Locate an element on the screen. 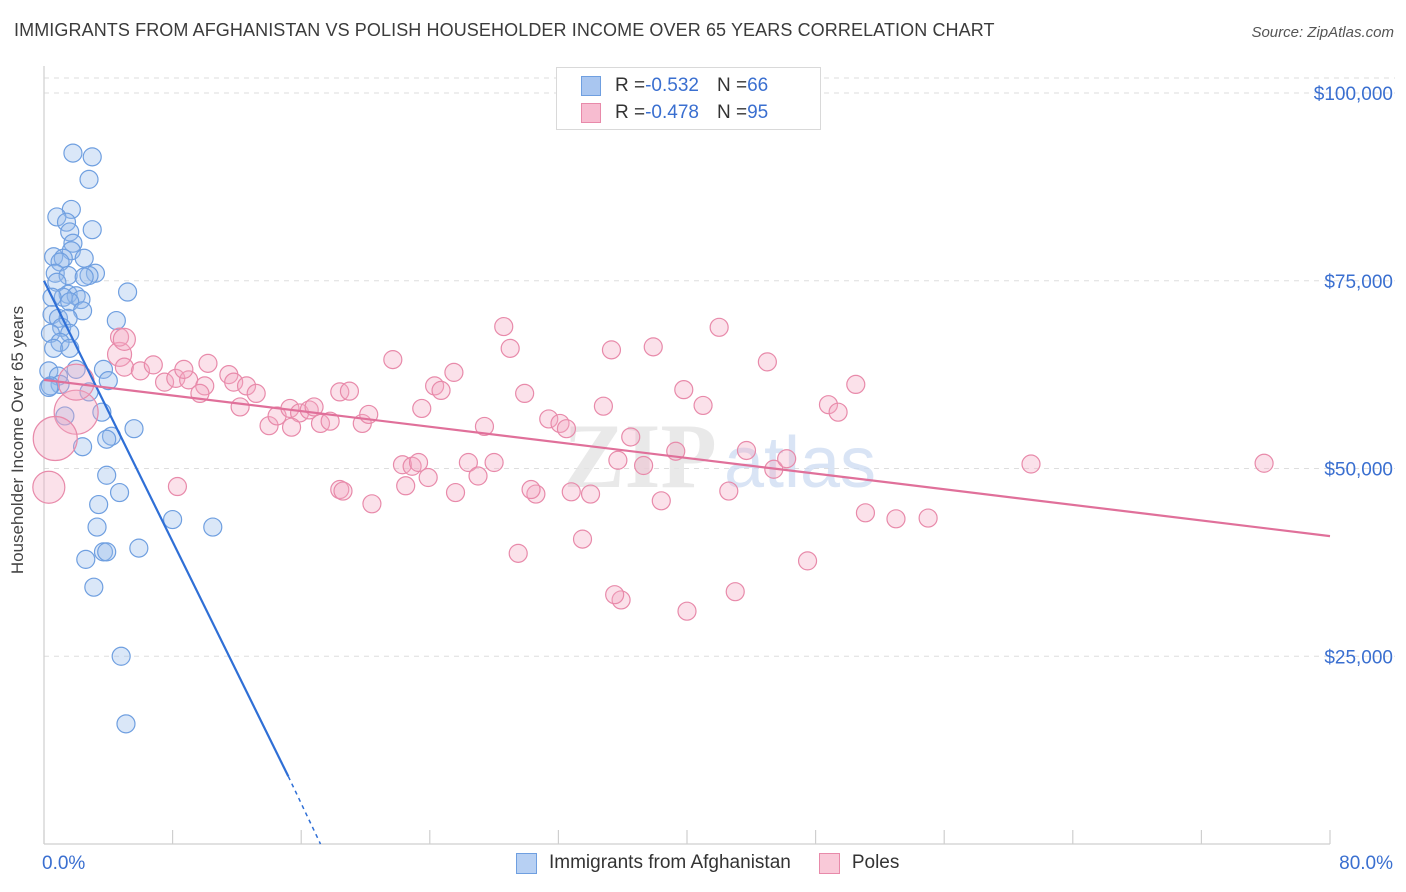 The width and height of the screenshot is (1406, 892). series-legend-item-poles: Poles is located at coordinates (859, 863).